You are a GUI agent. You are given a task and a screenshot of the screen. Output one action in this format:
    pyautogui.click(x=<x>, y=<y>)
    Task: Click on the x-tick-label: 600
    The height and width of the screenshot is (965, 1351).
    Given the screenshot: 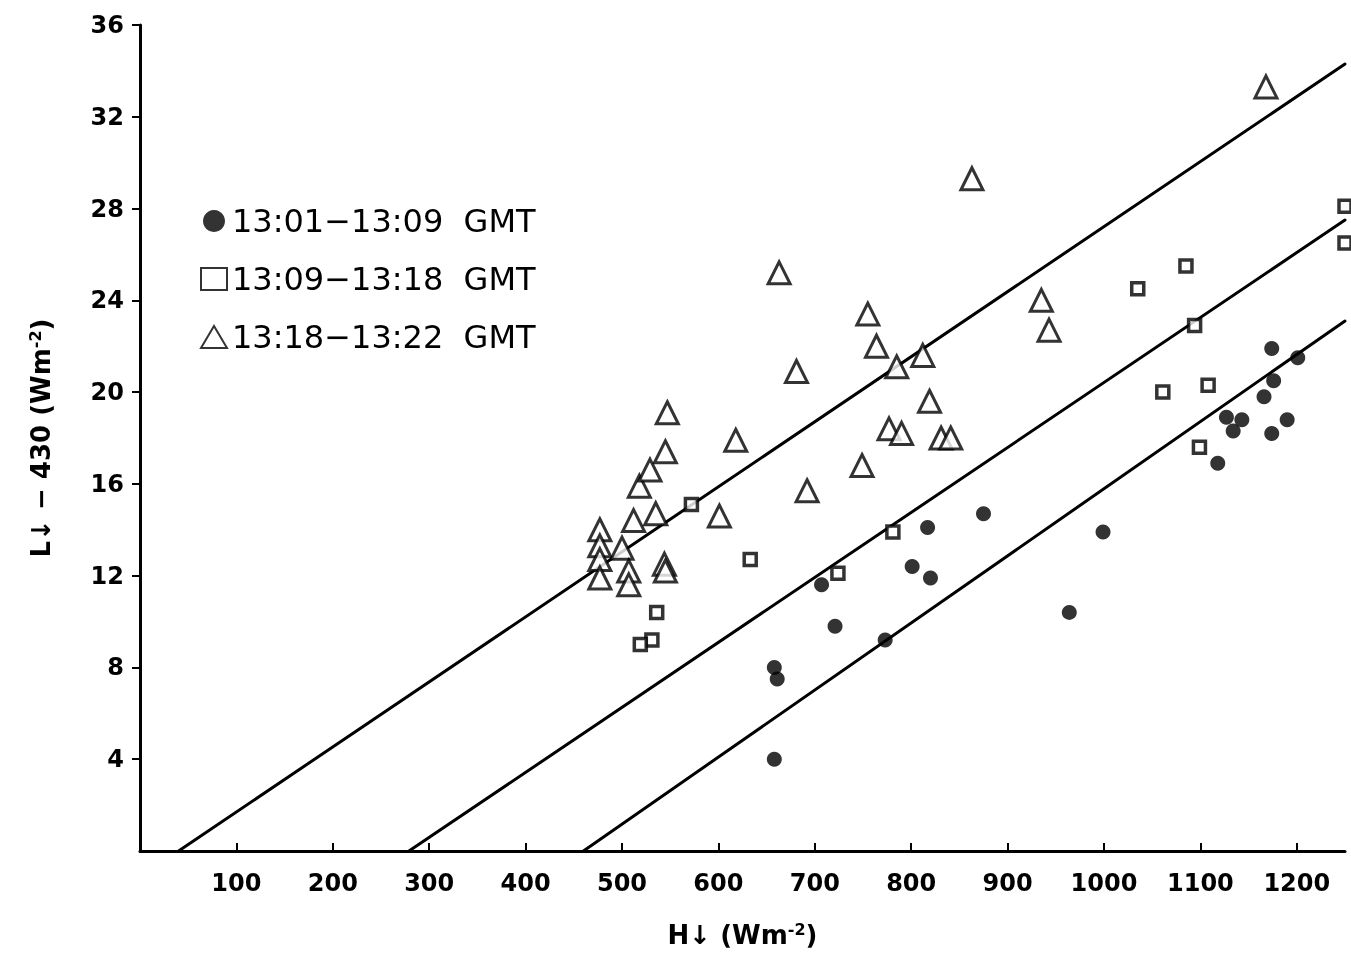 What is the action you would take?
    pyautogui.click(x=718, y=883)
    